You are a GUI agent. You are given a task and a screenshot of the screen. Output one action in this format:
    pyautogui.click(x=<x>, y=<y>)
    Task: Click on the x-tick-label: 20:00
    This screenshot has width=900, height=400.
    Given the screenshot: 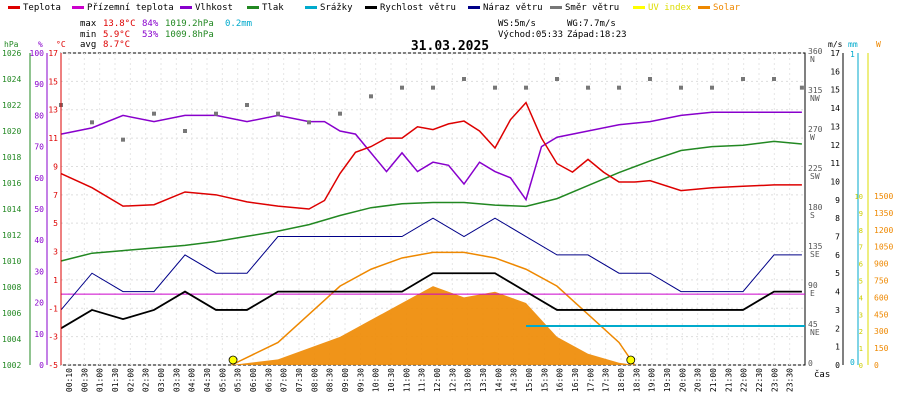 What is the action you would take?
    pyautogui.click(x=682, y=380)
    